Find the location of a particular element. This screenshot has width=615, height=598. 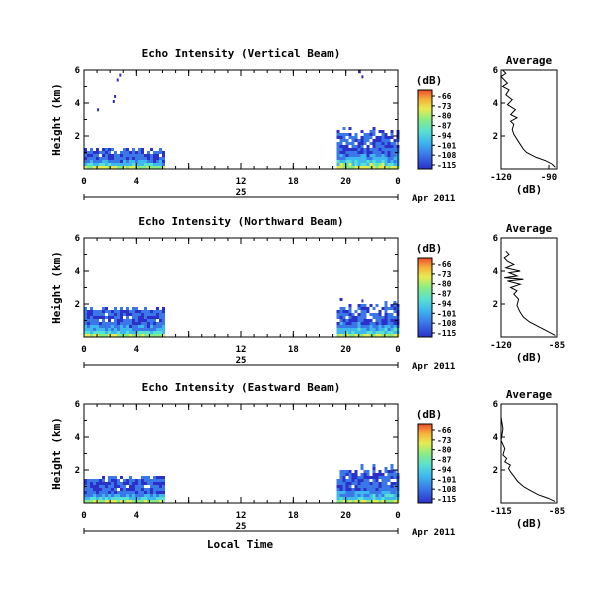

y-axis-label: Height (km) is located at coordinates (56, 119).